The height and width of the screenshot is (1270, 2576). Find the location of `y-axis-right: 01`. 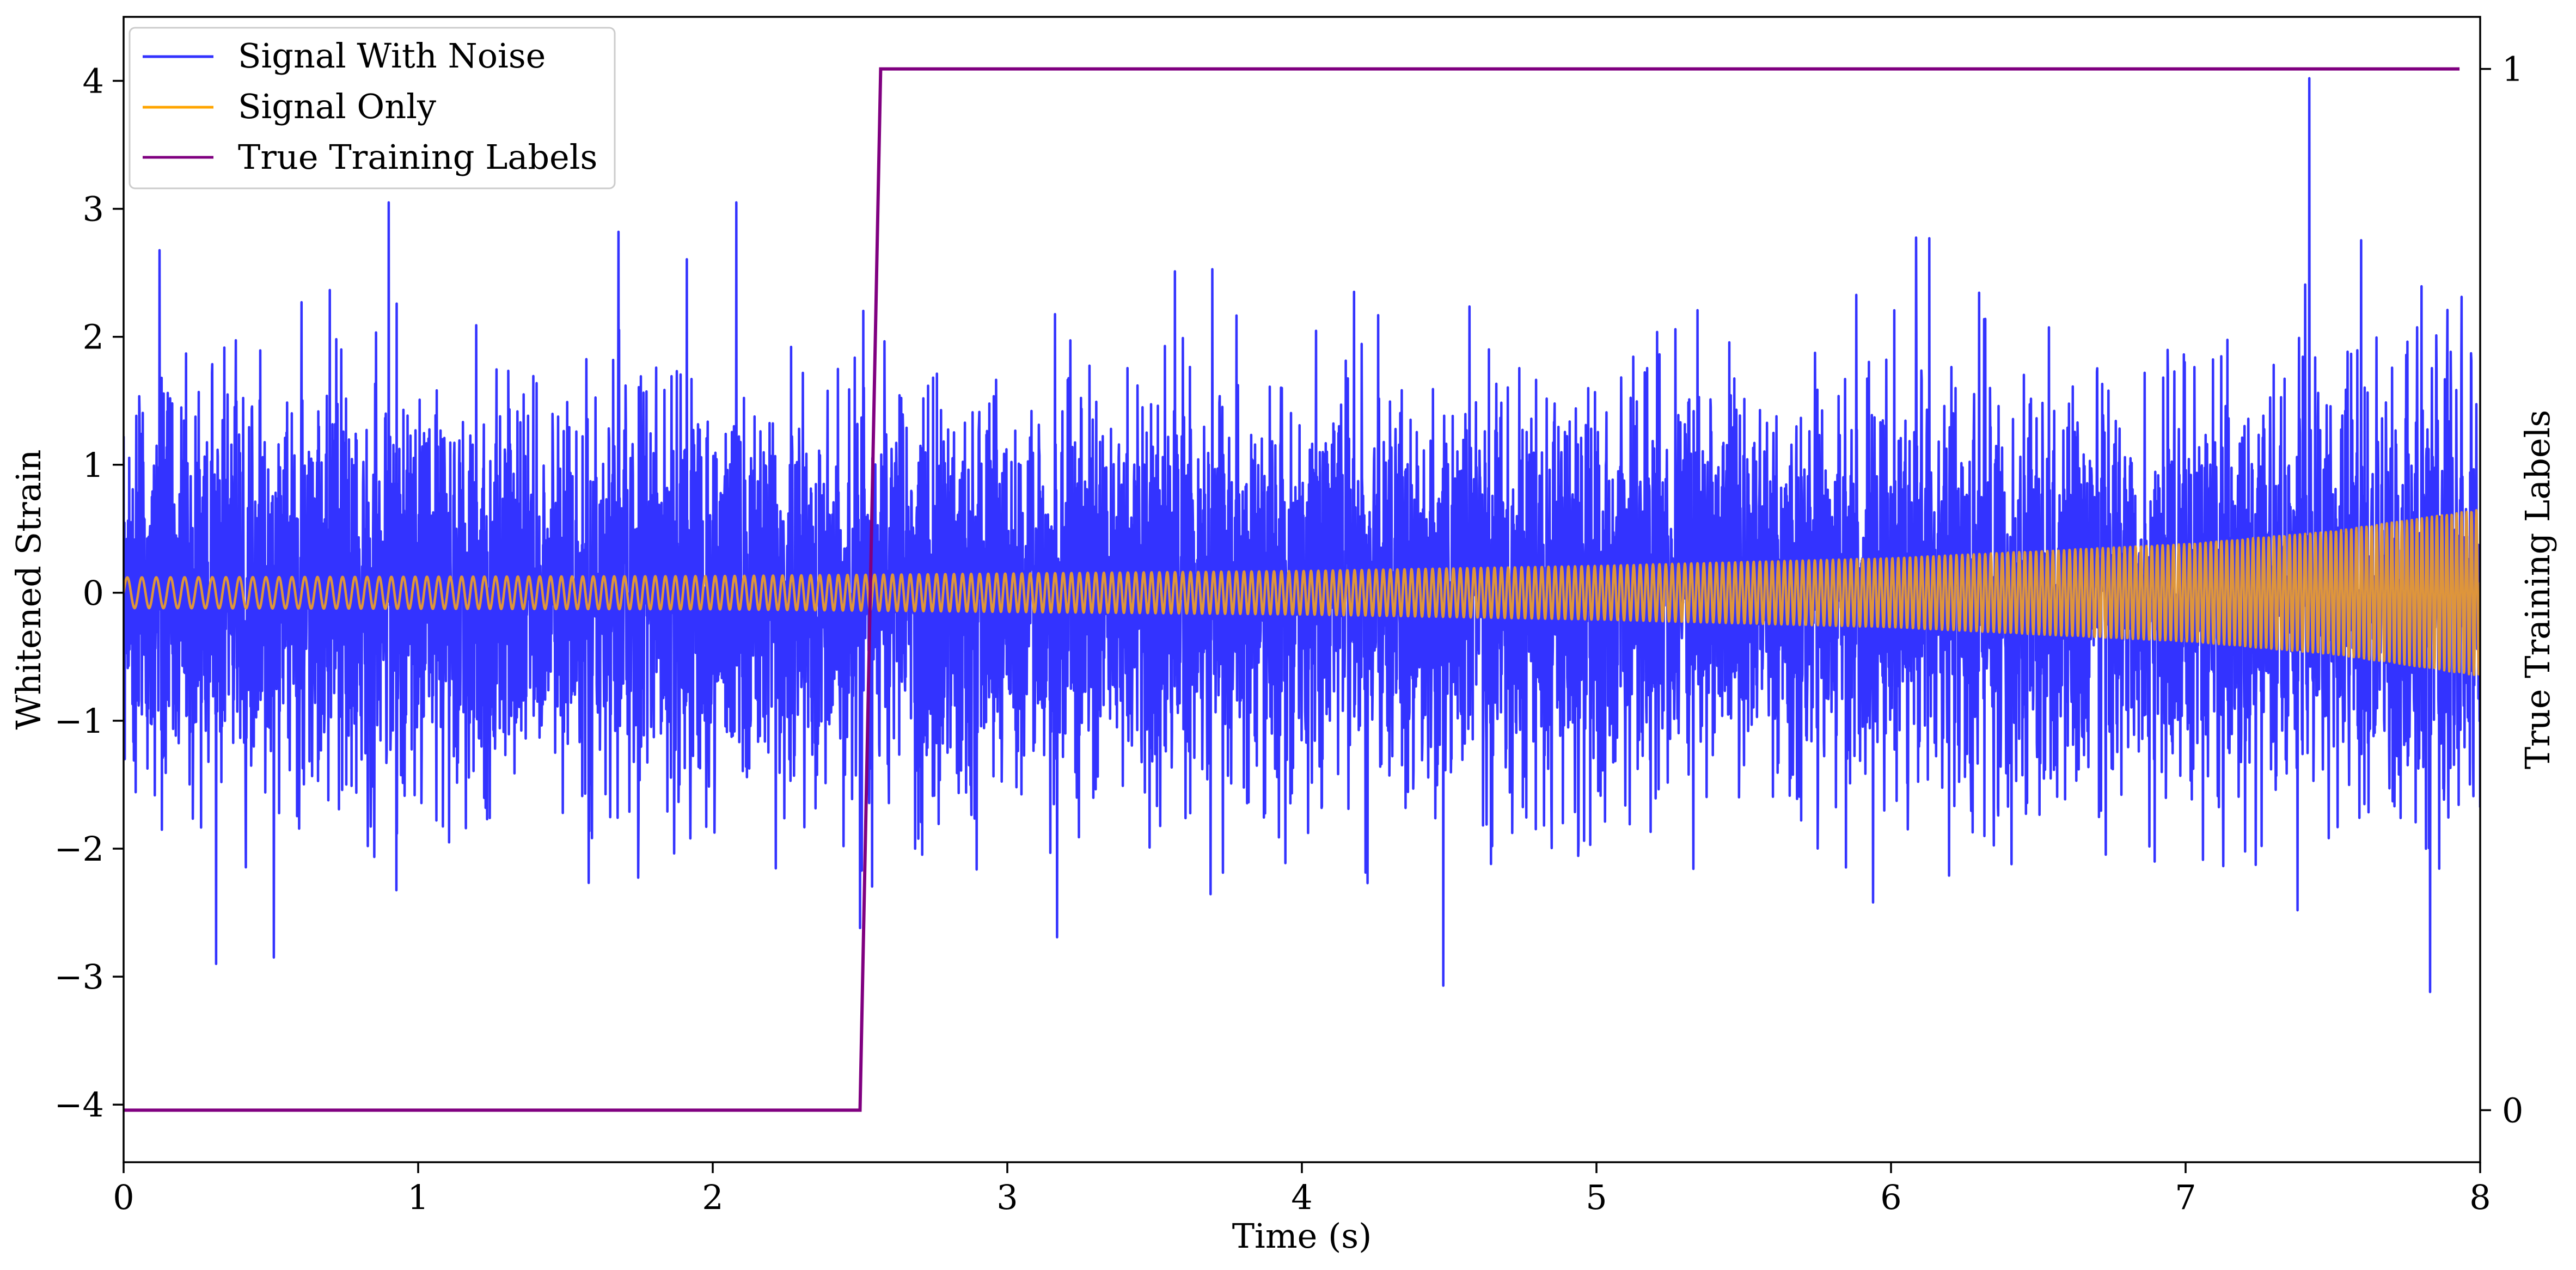

y-axis-right: 01 is located at coordinates (2501, 590).